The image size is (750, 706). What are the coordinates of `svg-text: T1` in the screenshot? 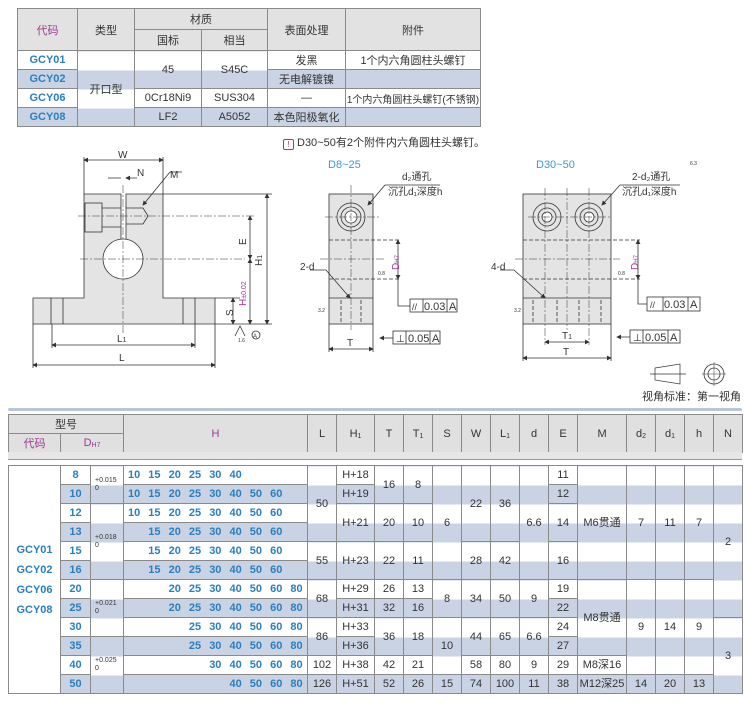 It's located at (567, 336).